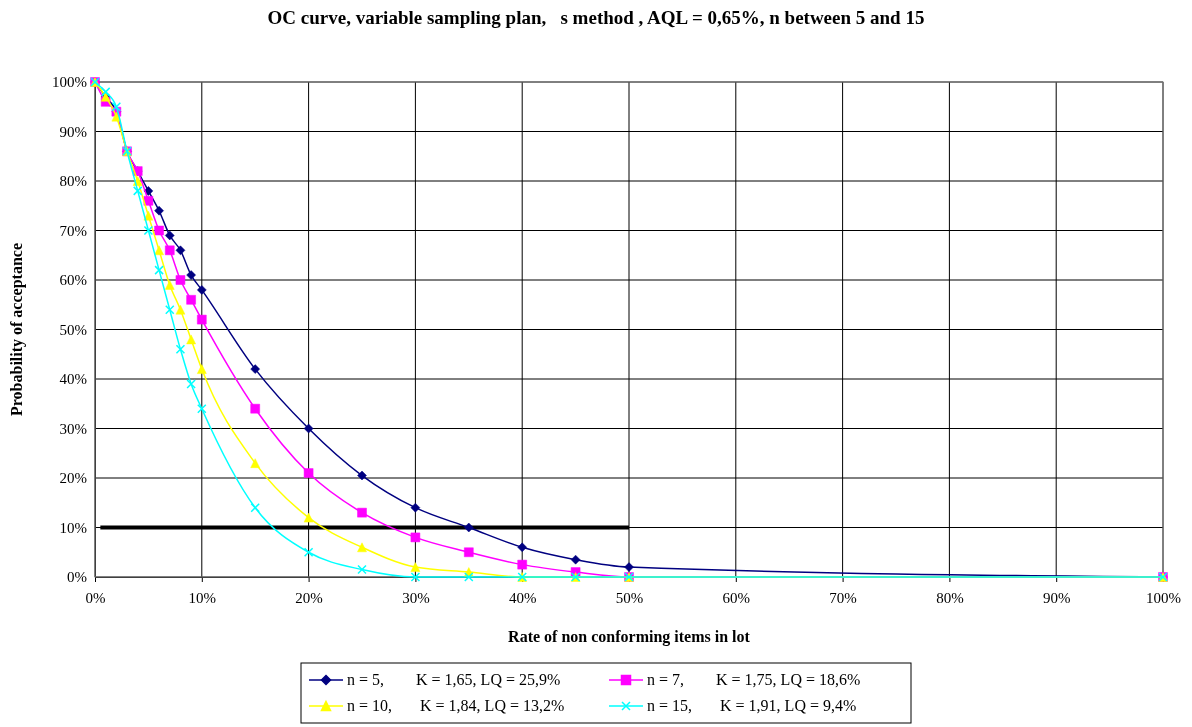  Describe the element at coordinates (69, 82) in the screenshot. I see `y-tick-label: 100%` at that location.